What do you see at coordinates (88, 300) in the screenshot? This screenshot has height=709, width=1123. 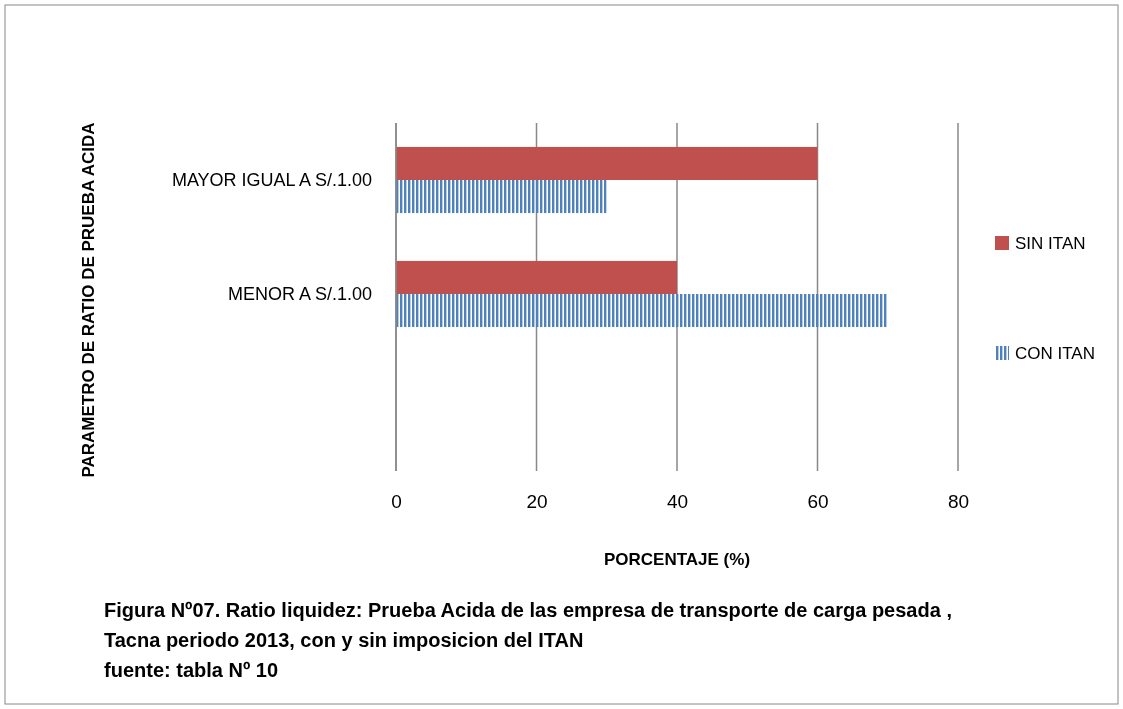 I see `y-axis-title: PARAMETRO DE RATIO DE PRUEBA ACIDA` at bounding box center [88, 300].